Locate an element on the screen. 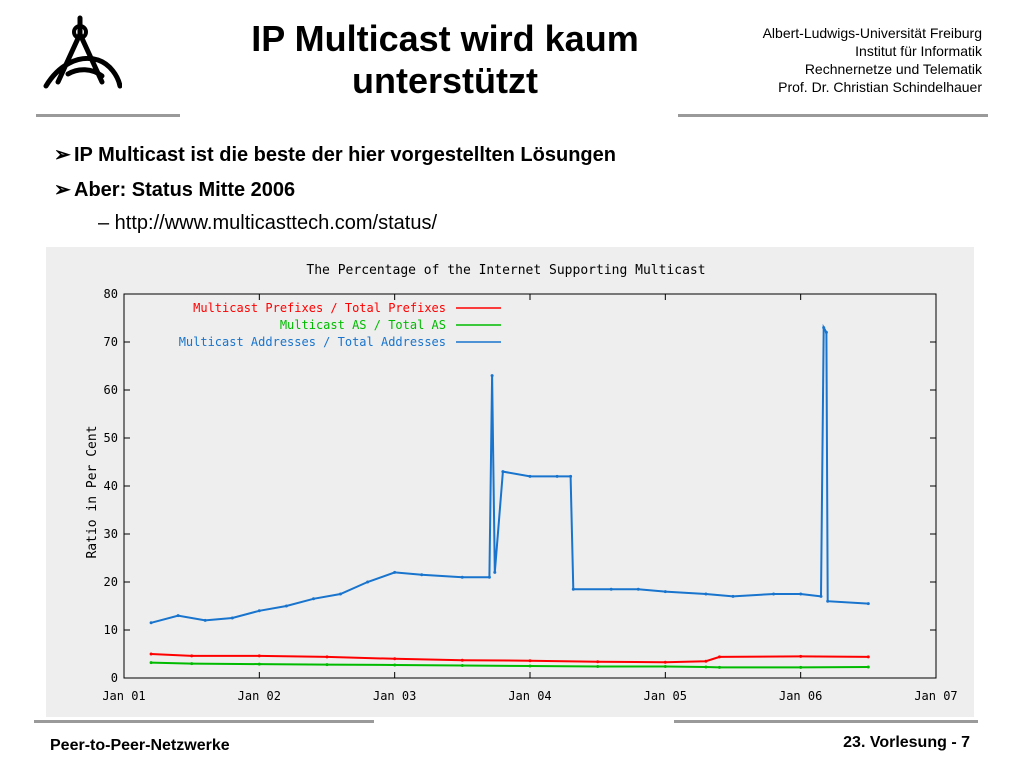  y-tick-label: 40 is located at coordinates (111, 486).